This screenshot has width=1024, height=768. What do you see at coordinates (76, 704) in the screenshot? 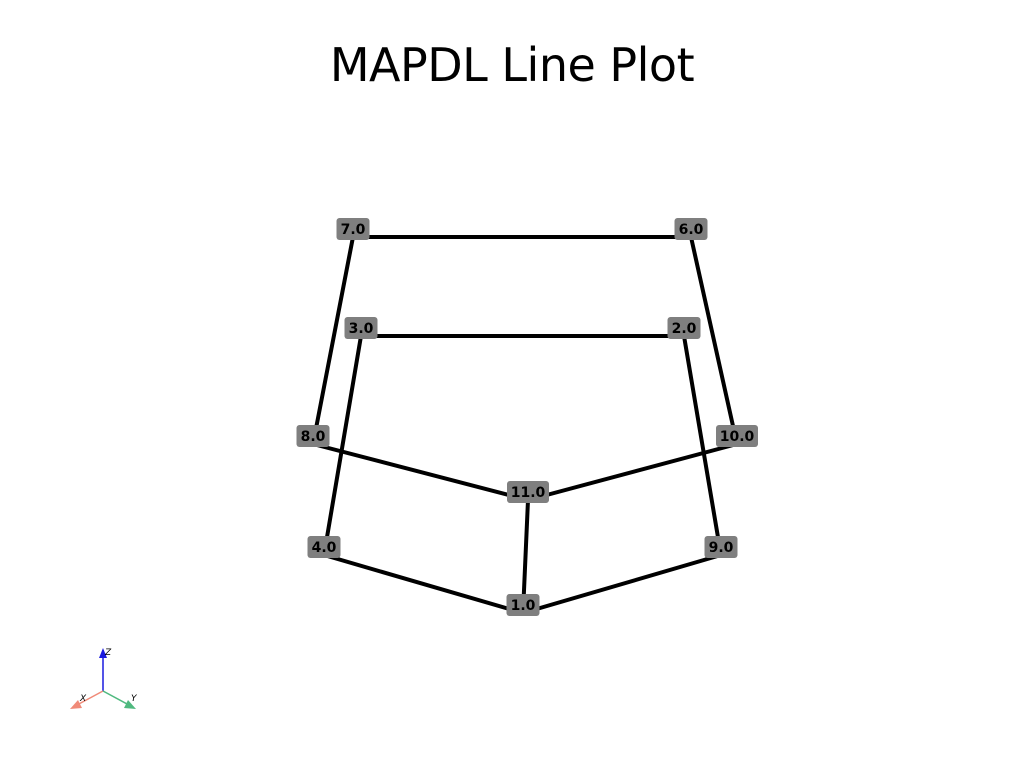
I see `x-axis-arrowhead` at bounding box center [76, 704].